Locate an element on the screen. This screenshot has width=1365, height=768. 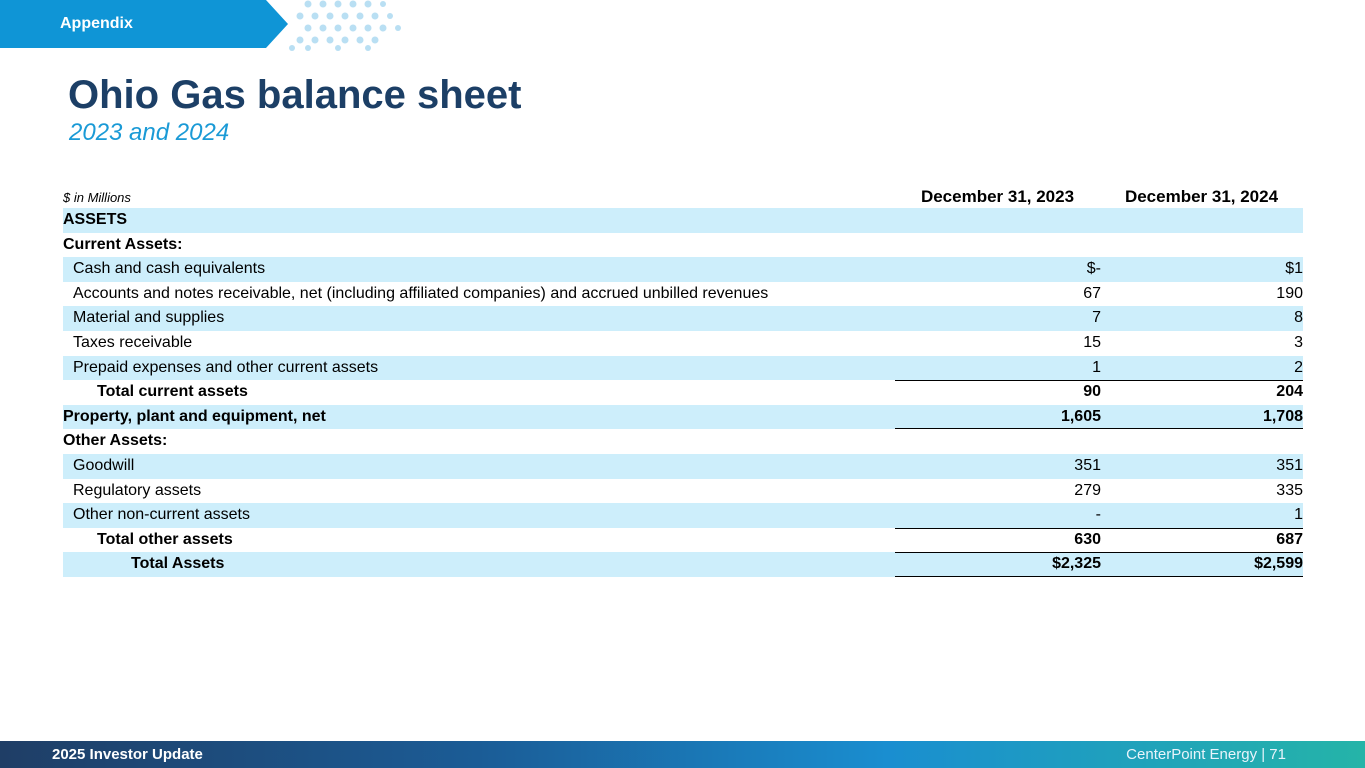
section-tag: Appendix is located at coordinates (144, 24).